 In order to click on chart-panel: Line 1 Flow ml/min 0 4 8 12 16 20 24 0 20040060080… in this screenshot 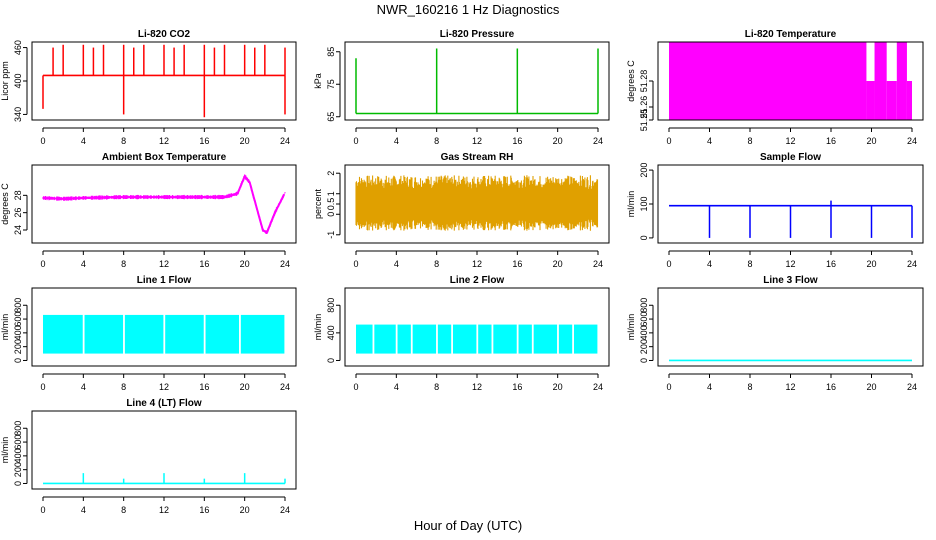, I will do `click(148, 333)`.